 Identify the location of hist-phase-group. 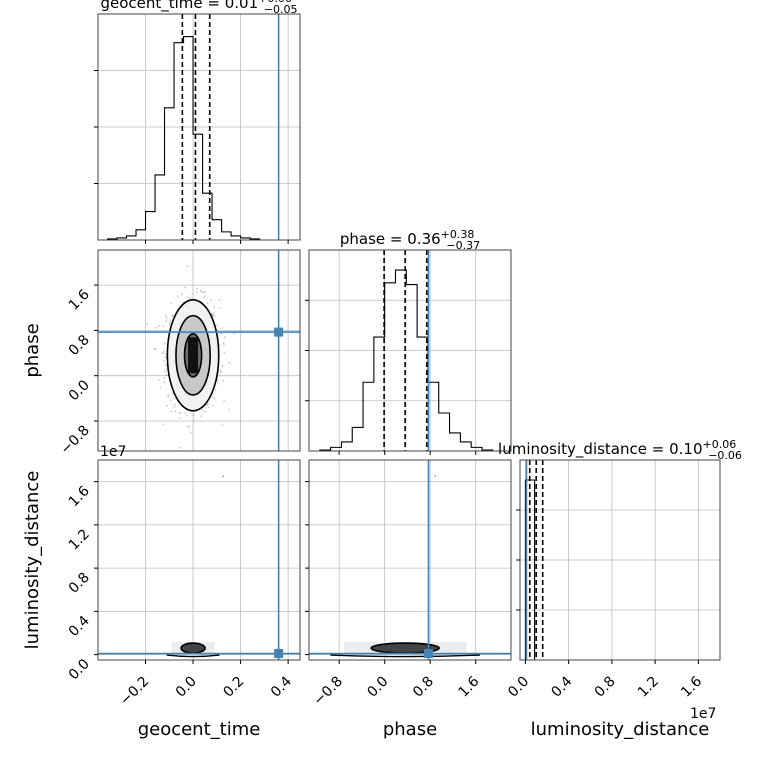
(410, 350).